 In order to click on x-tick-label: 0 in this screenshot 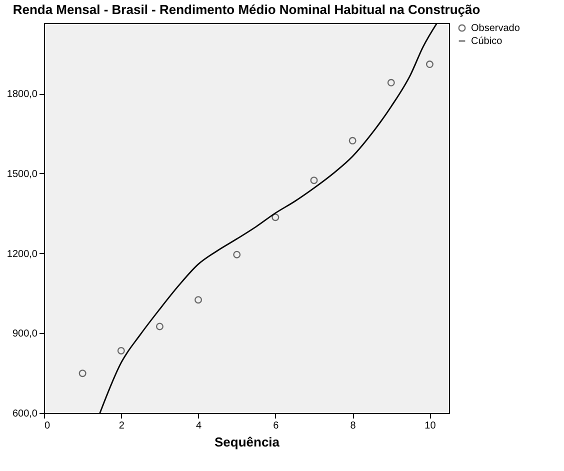, I will do `click(47, 426)`.